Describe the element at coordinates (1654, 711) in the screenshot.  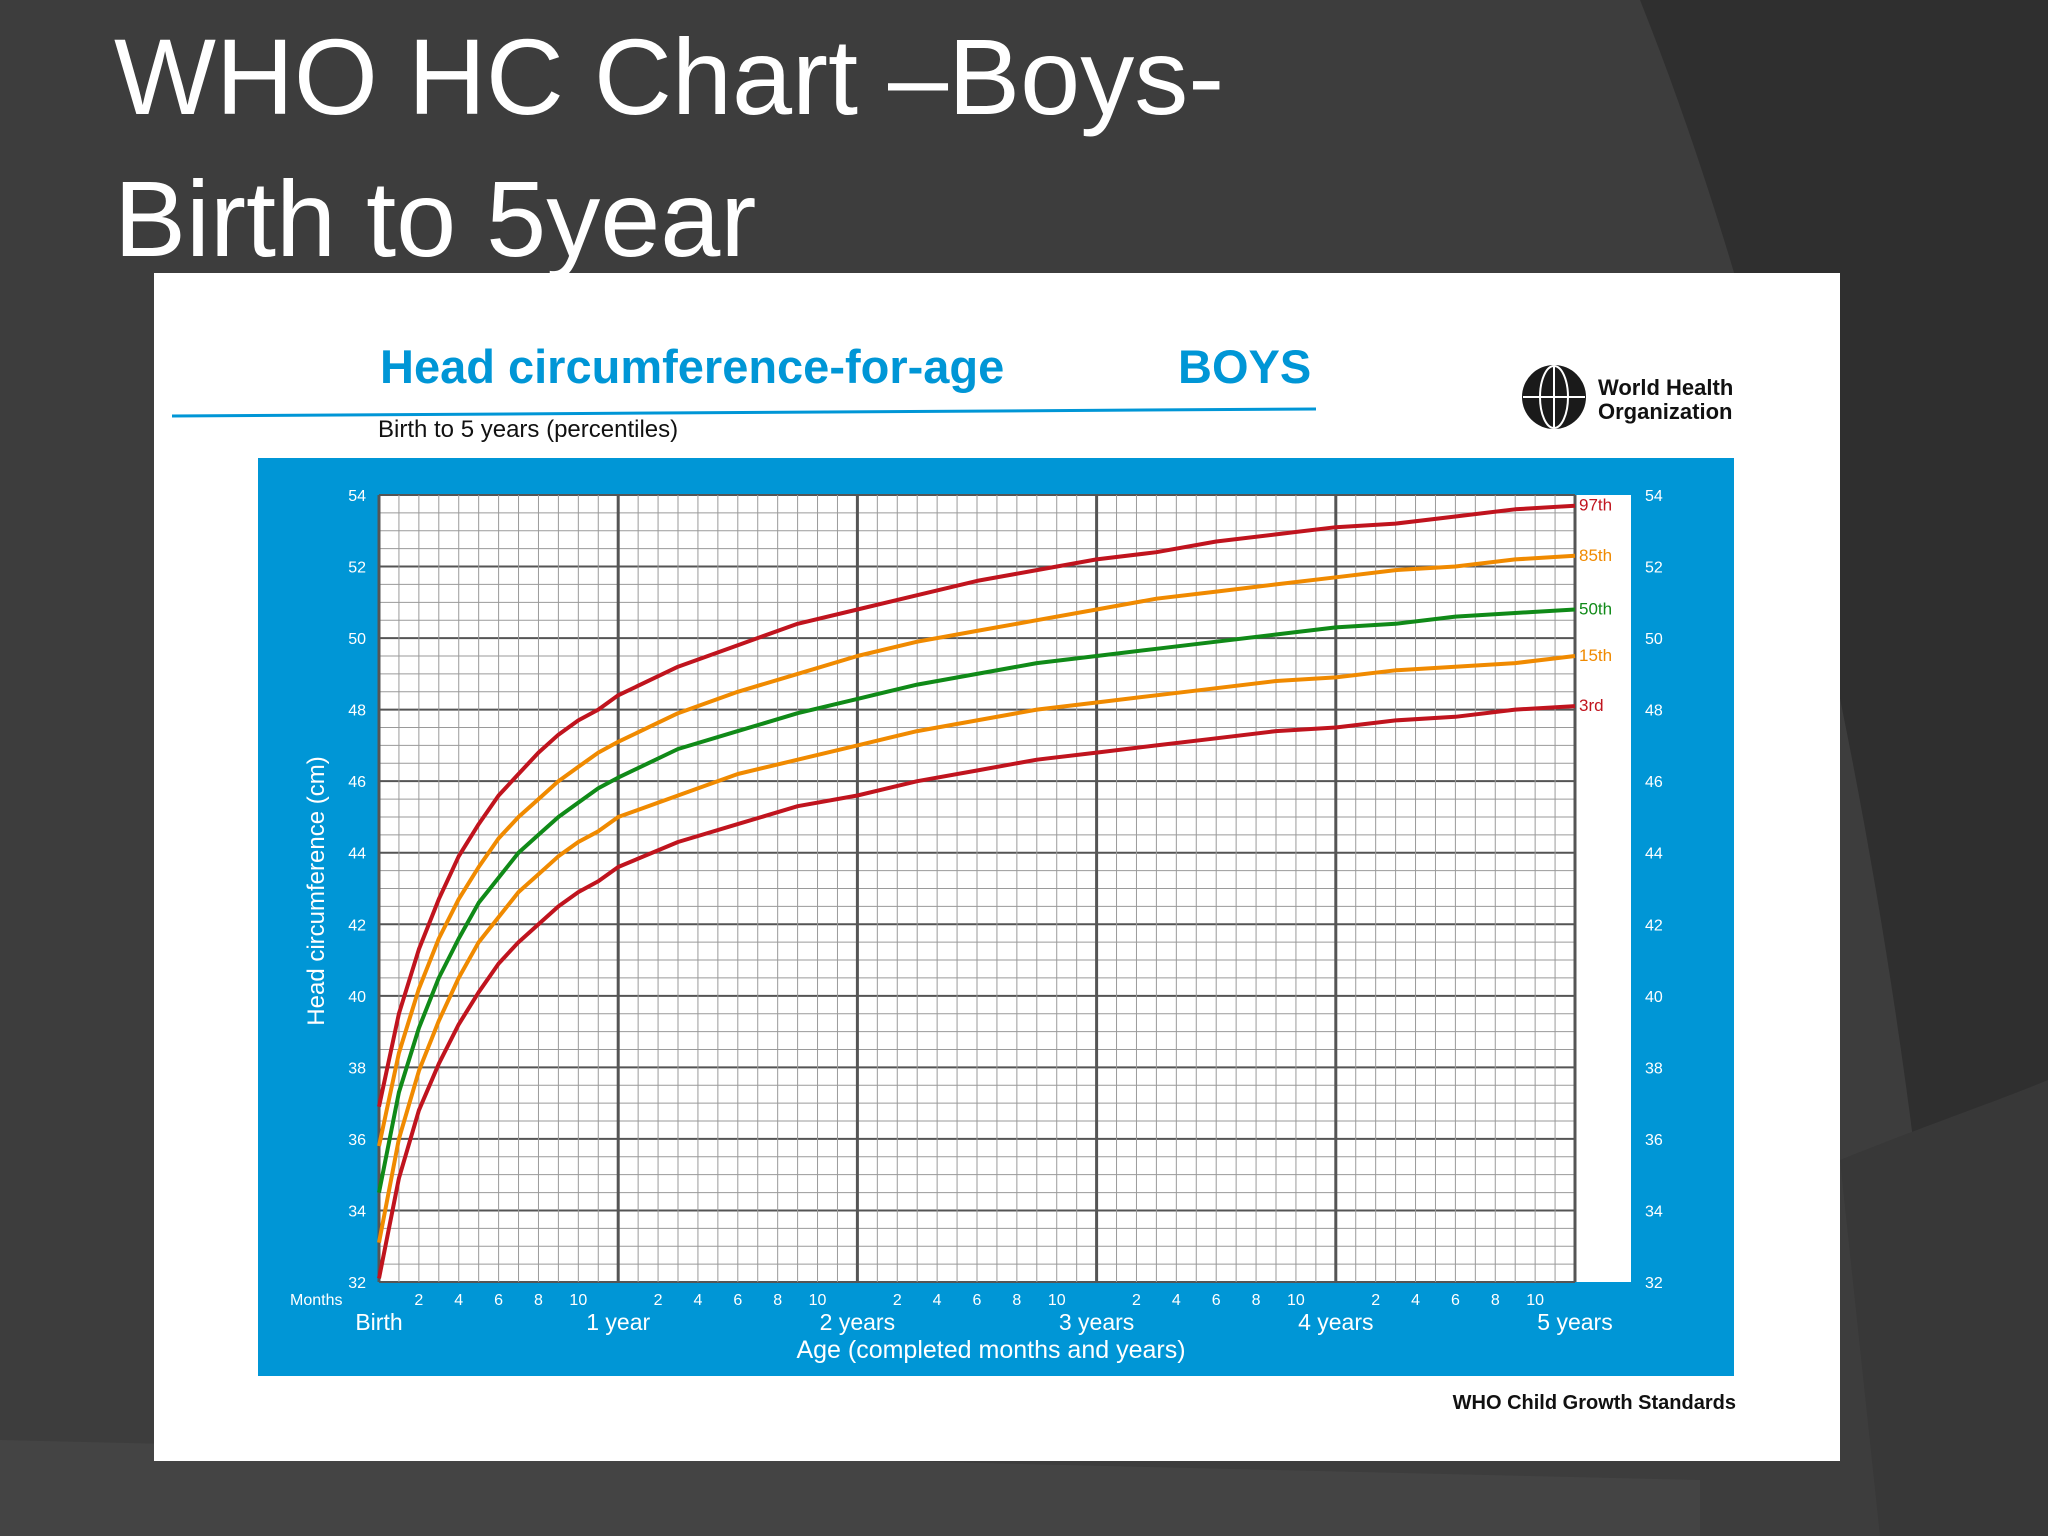
I see `y-tick-label-right: 48` at that location.